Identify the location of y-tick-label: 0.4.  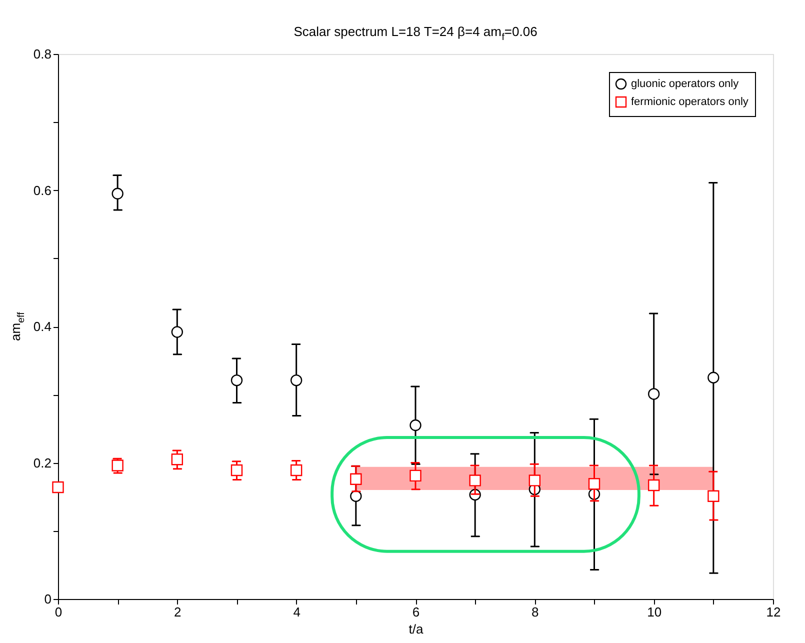
(42, 326).